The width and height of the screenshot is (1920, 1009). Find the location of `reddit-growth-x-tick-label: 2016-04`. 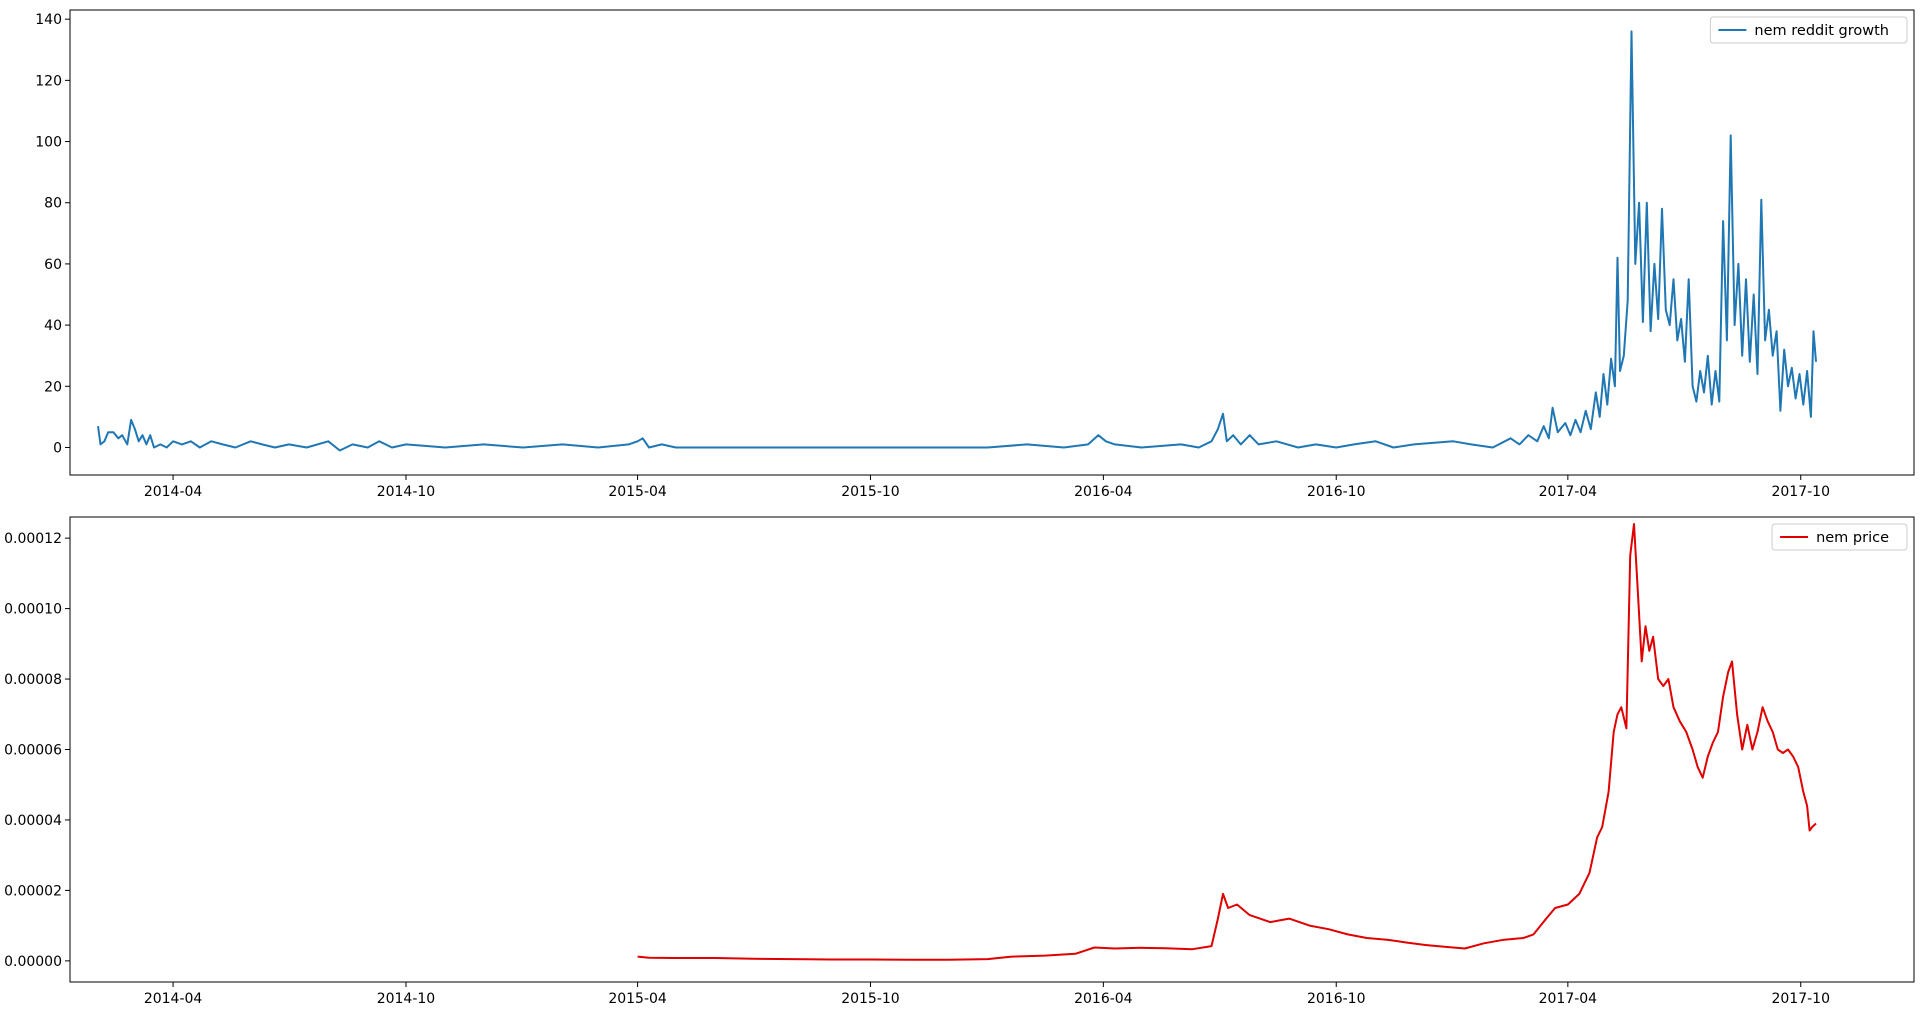

reddit-growth-x-tick-label: 2016-04 is located at coordinates (1103, 492).